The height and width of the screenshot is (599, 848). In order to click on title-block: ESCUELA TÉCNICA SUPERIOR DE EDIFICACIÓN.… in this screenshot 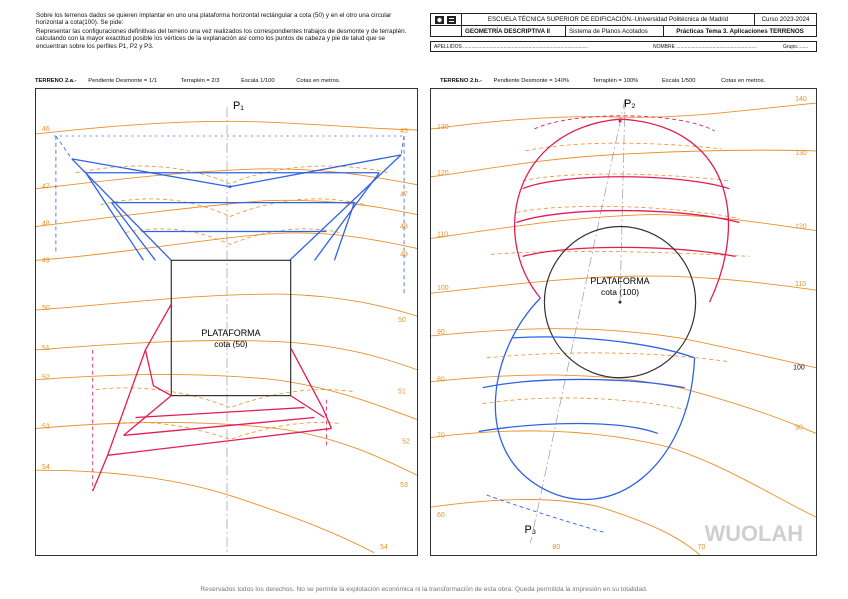, I will do `click(623, 34)`.